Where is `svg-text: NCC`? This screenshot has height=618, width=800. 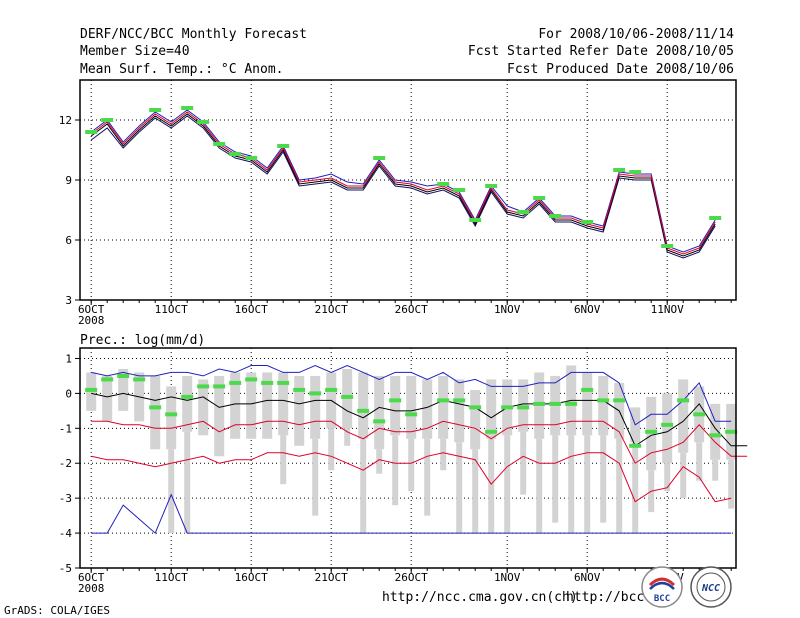
svg-text: NCC is located at coordinates (710, 588).